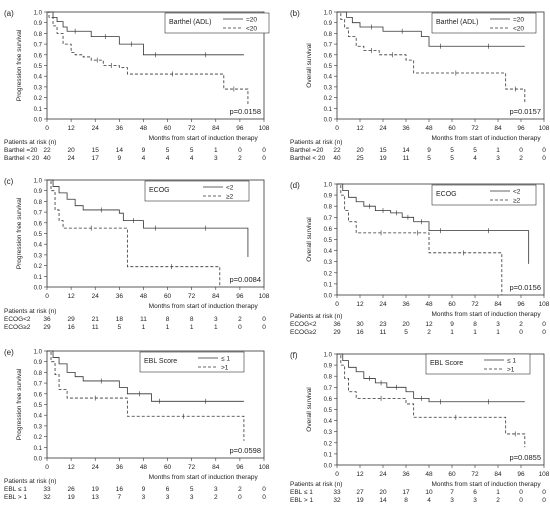  What do you see at coordinates (71, 150) in the screenshot?
I see `risk-count: 20` at bounding box center [71, 150].